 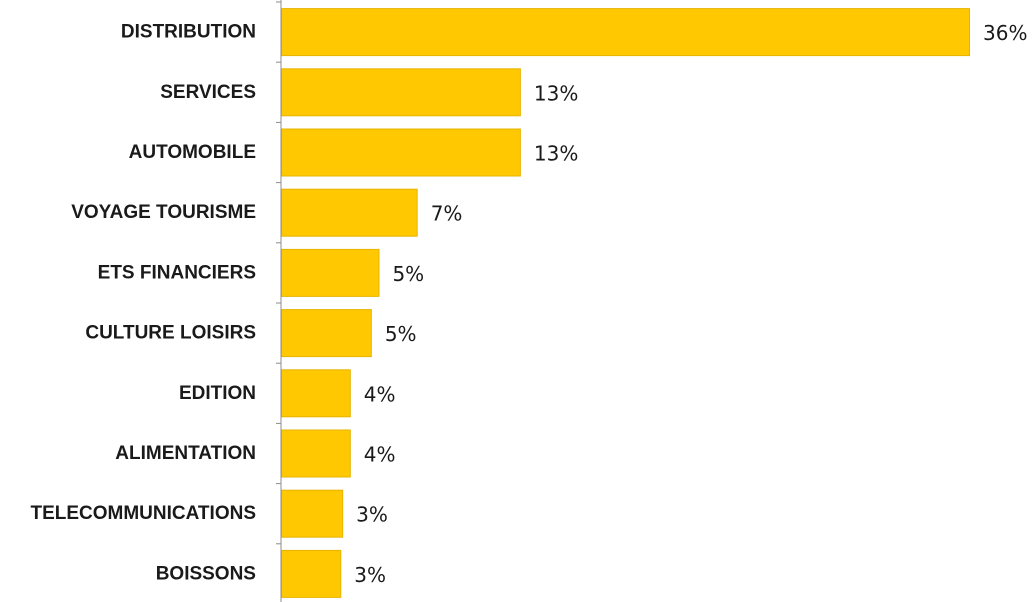 I want to click on bar-ets-financiers, so click(x=330, y=272).